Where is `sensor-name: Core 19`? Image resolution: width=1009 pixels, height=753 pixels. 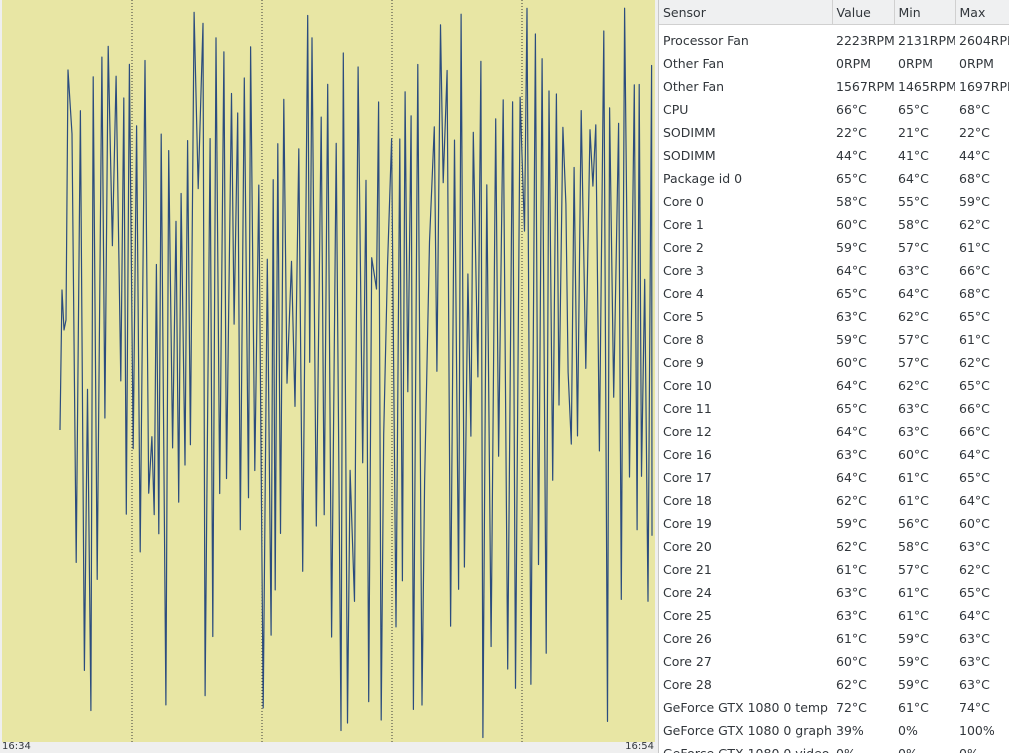 sensor-name: Core 19 is located at coordinates (745, 523).